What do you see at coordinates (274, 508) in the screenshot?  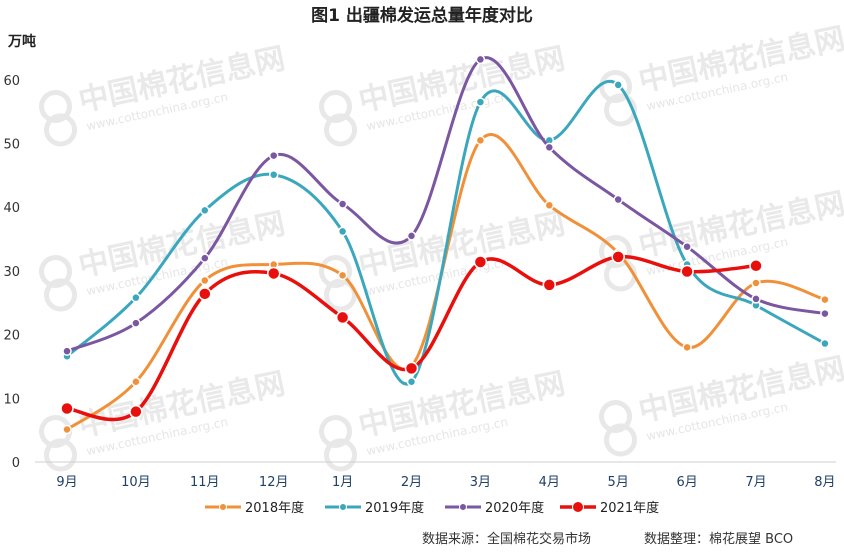 I see `legend-label: 2018年度` at bounding box center [274, 508].